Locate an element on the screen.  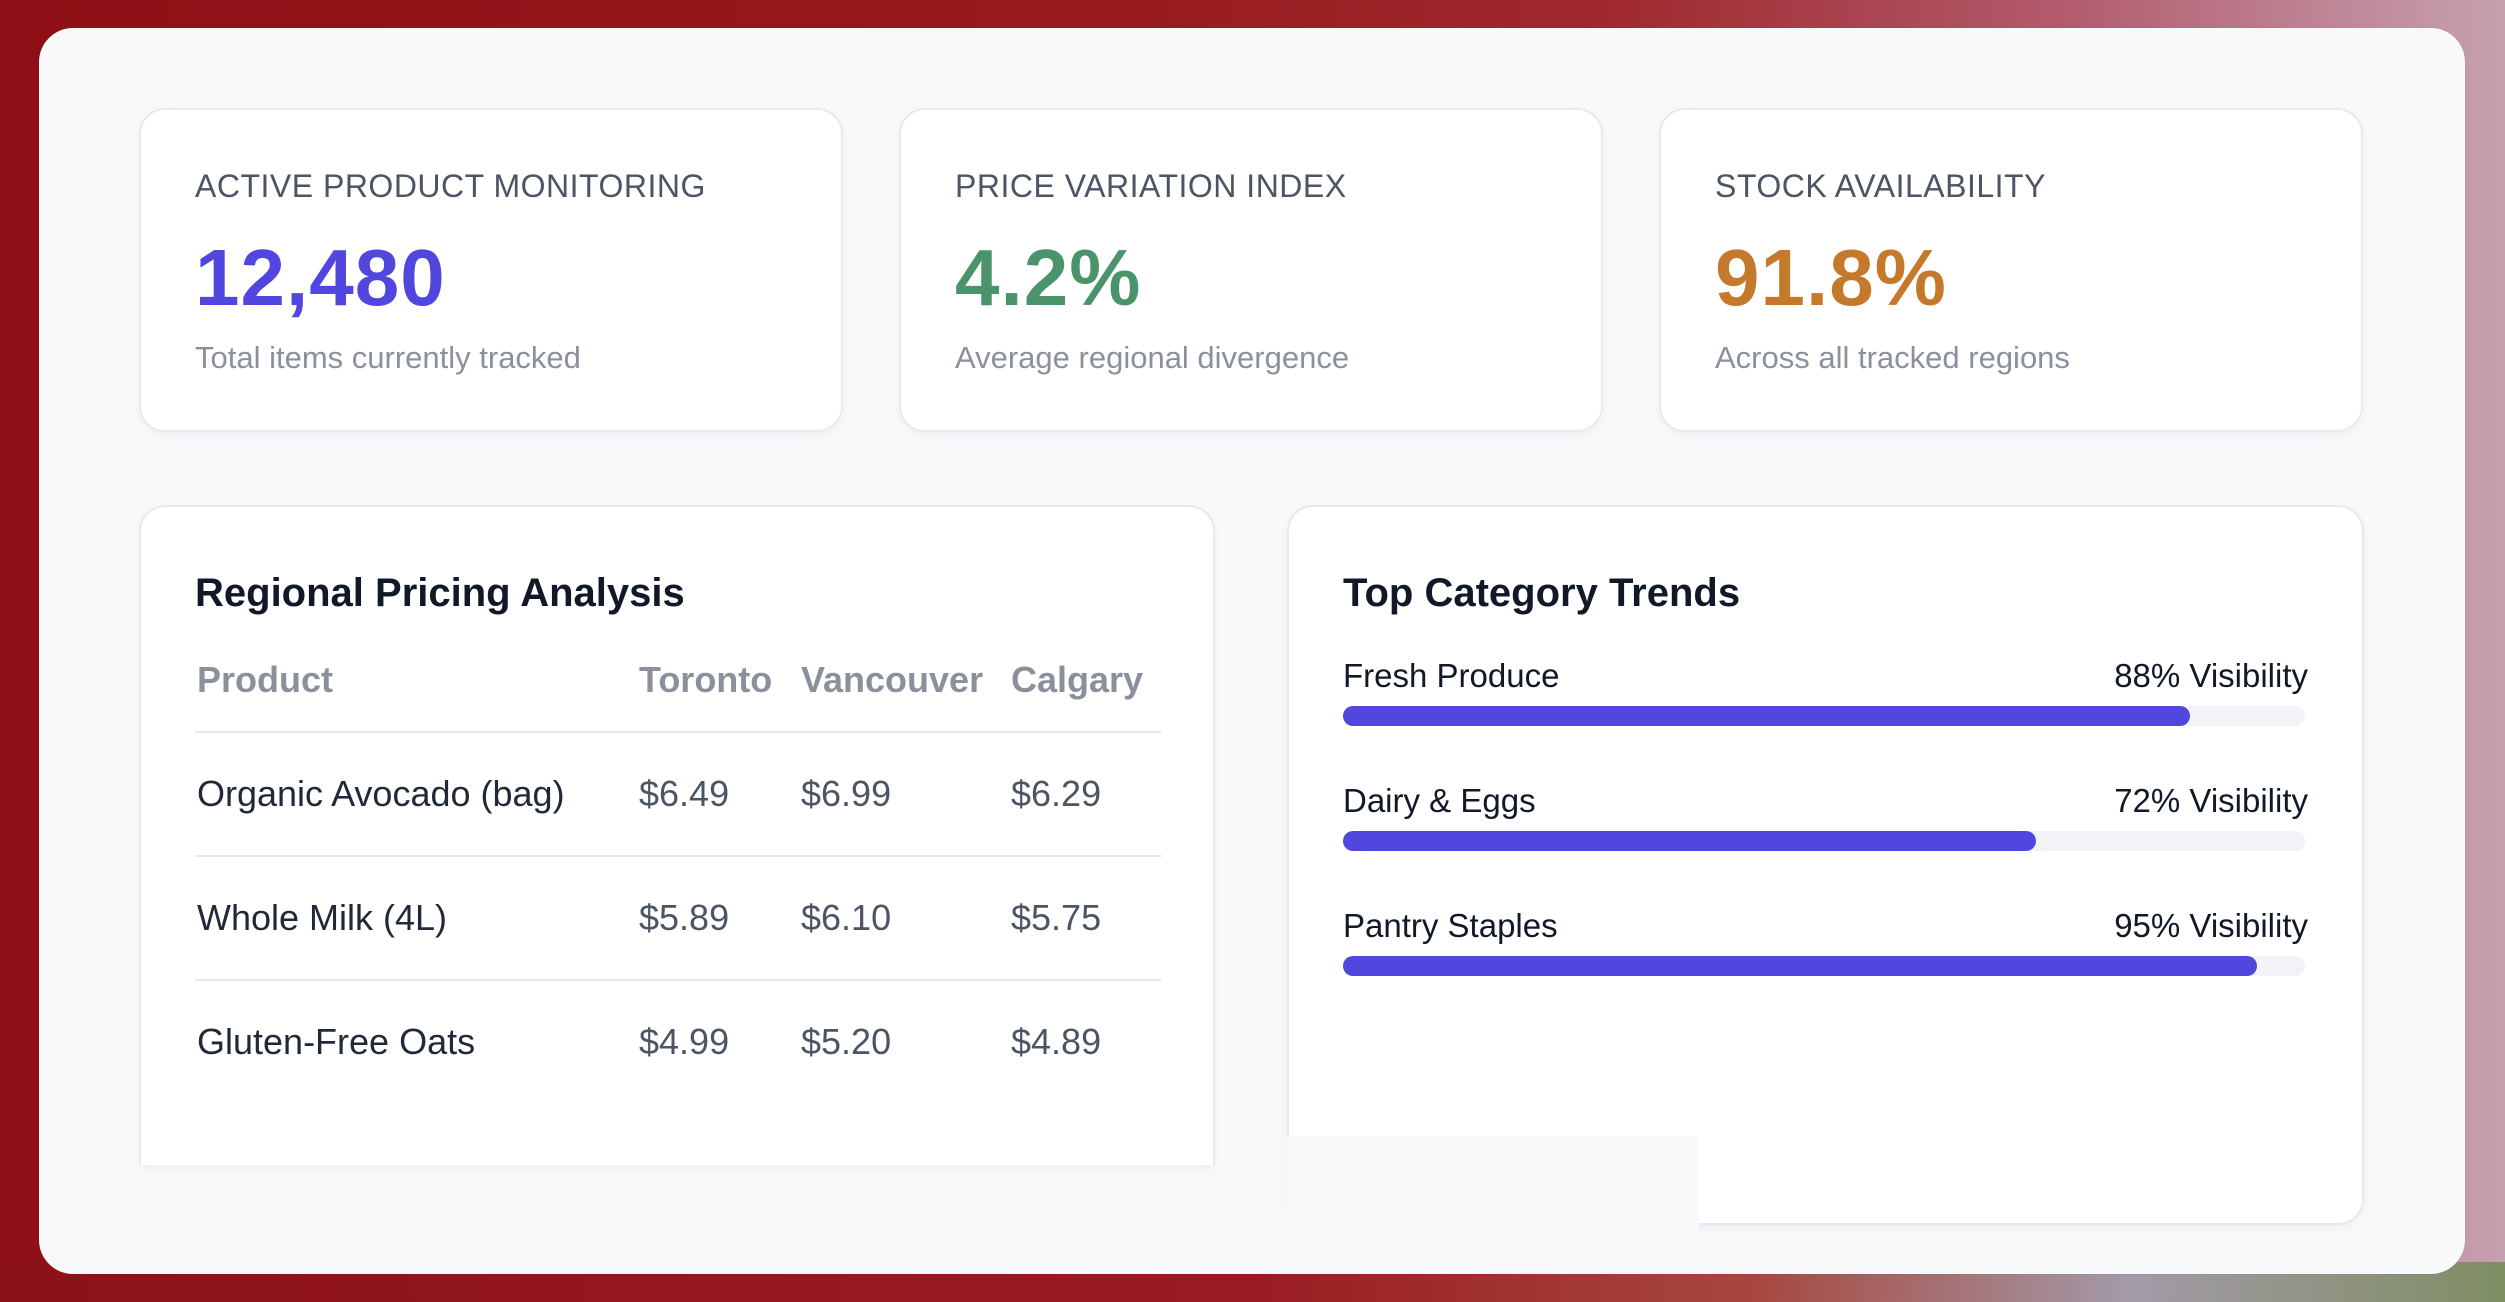
product-cell: Organic Avocado (bag) is located at coordinates (416, 794).